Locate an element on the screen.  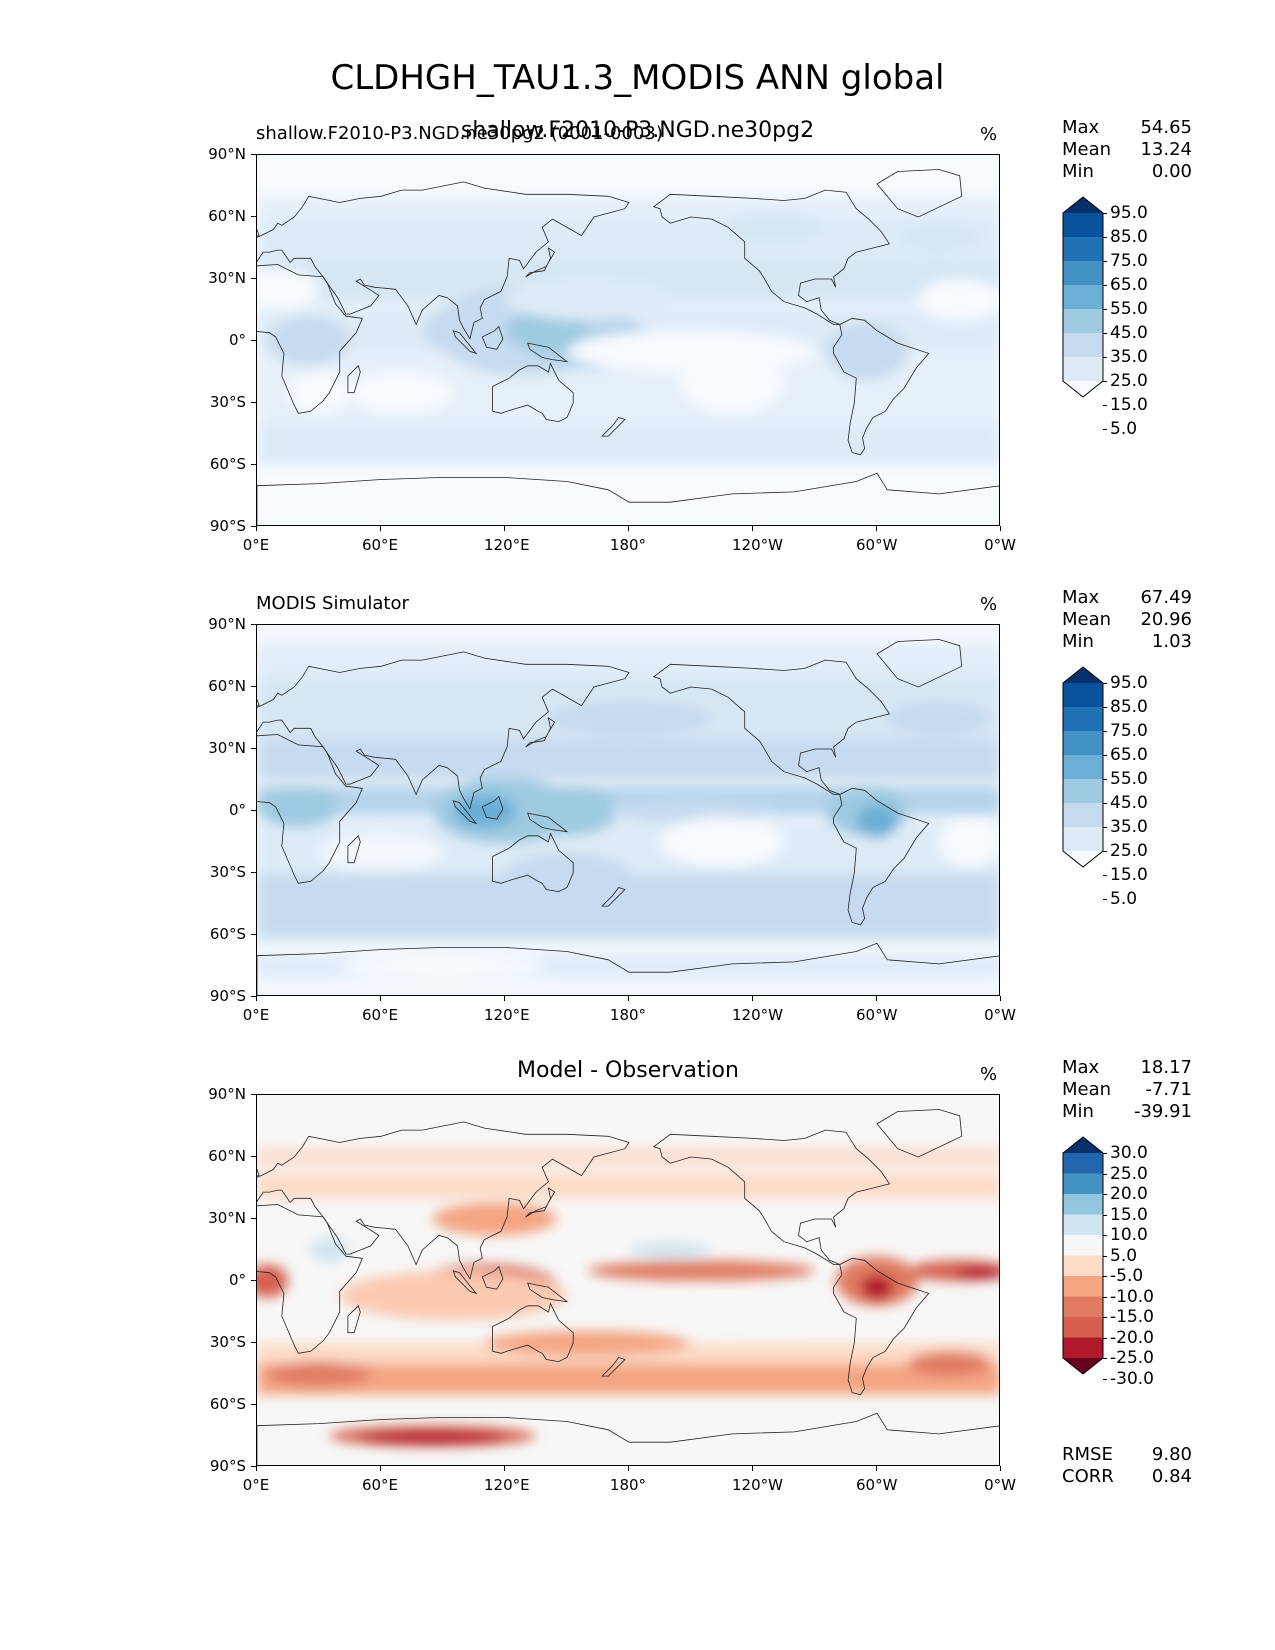
colorbar-tick-label: 20.0 is located at coordinates (1129, 1194).